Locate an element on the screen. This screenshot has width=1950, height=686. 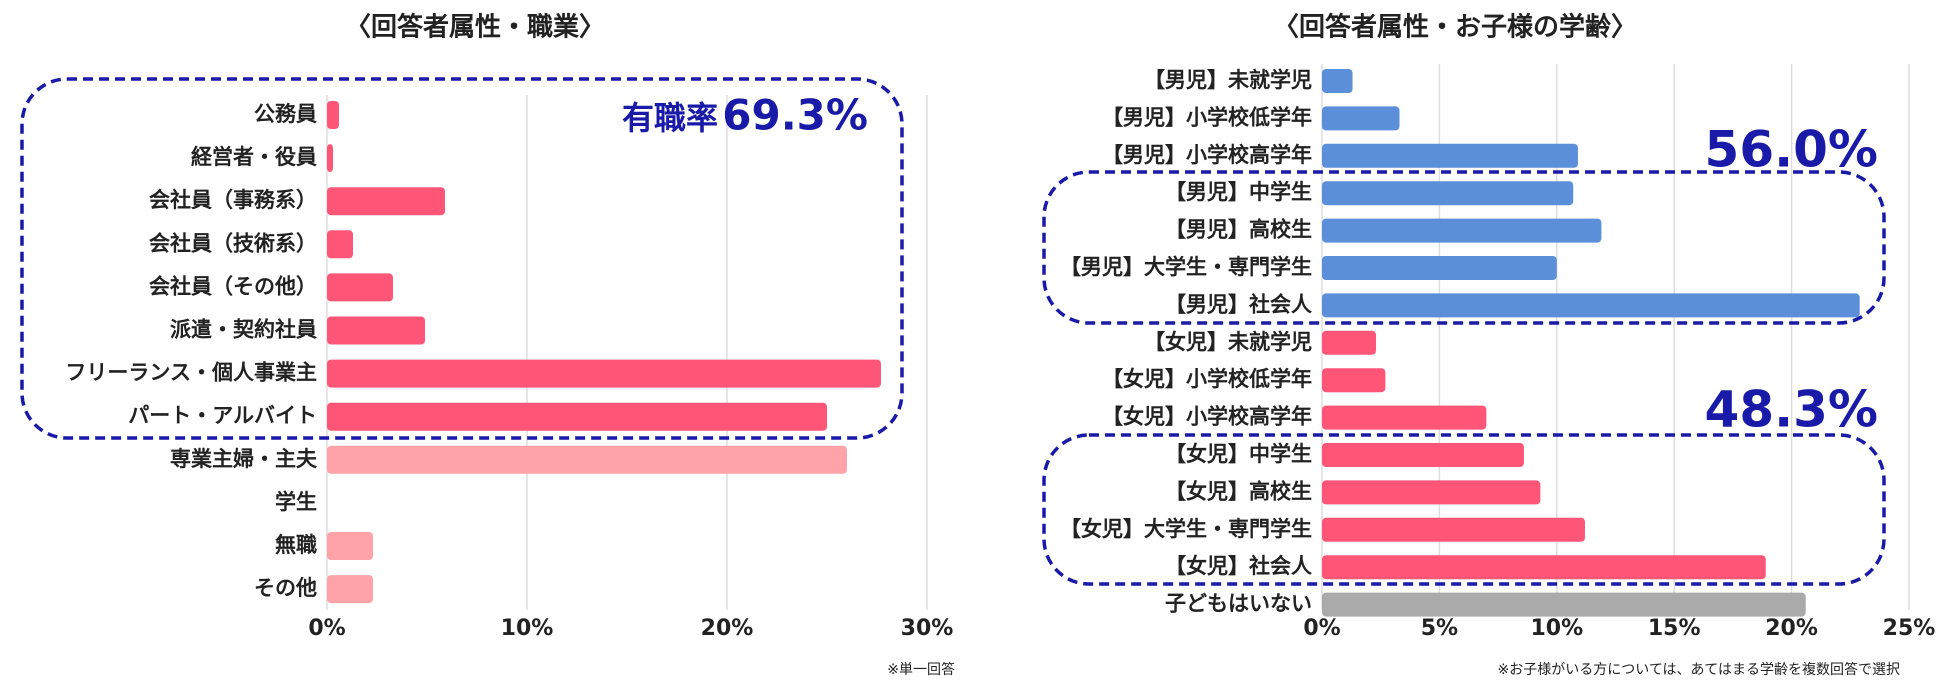
x-tick-label: 30% is located at coordinates (927, 628).